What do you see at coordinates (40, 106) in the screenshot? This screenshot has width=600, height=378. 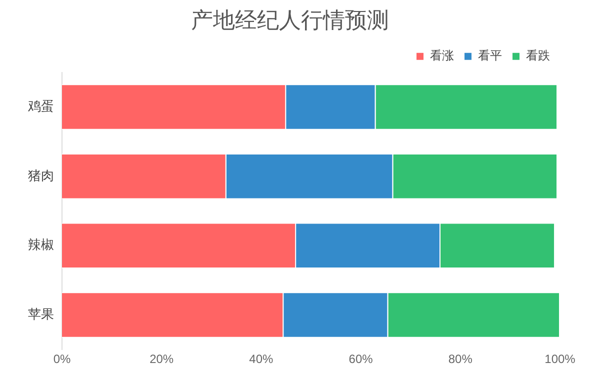 I see `y-tick-label: 鸡蛋` at bounding box center [40, 106].